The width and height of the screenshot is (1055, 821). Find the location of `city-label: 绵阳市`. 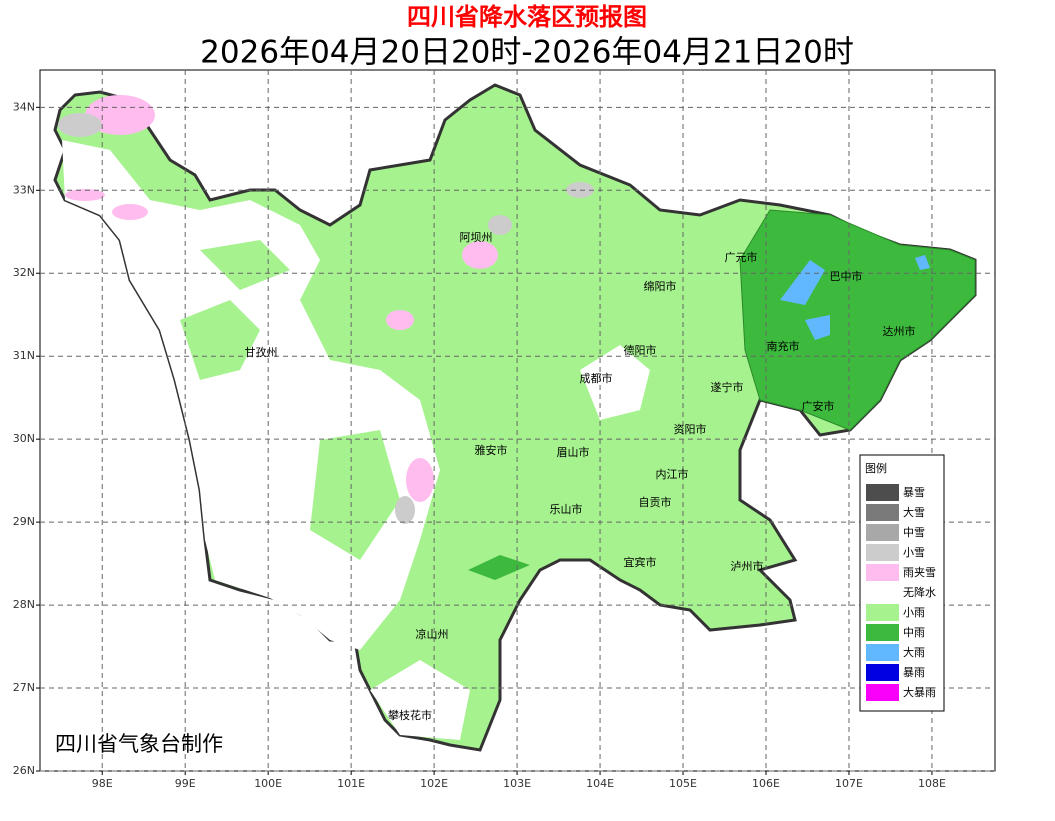

city-label: 绵阳市 is located at coordinates (660, 286).